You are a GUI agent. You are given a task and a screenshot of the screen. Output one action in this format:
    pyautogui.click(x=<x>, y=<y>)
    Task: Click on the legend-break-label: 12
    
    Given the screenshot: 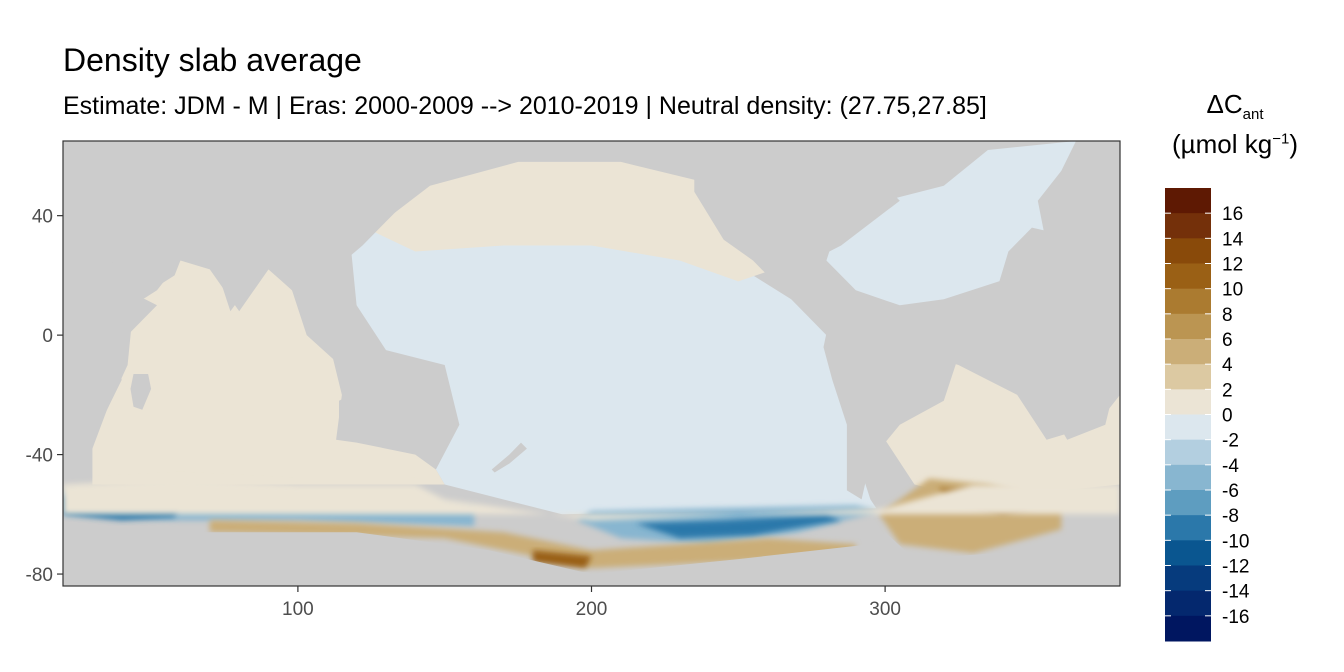 What is the action you would take?
    pyautogui.click(x=1232, y=265)
    